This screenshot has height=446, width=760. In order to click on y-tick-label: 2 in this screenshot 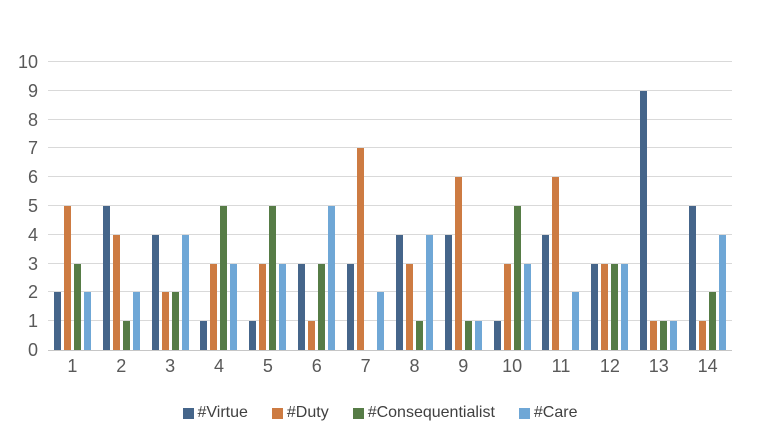, I will do `click(32, 292)`.